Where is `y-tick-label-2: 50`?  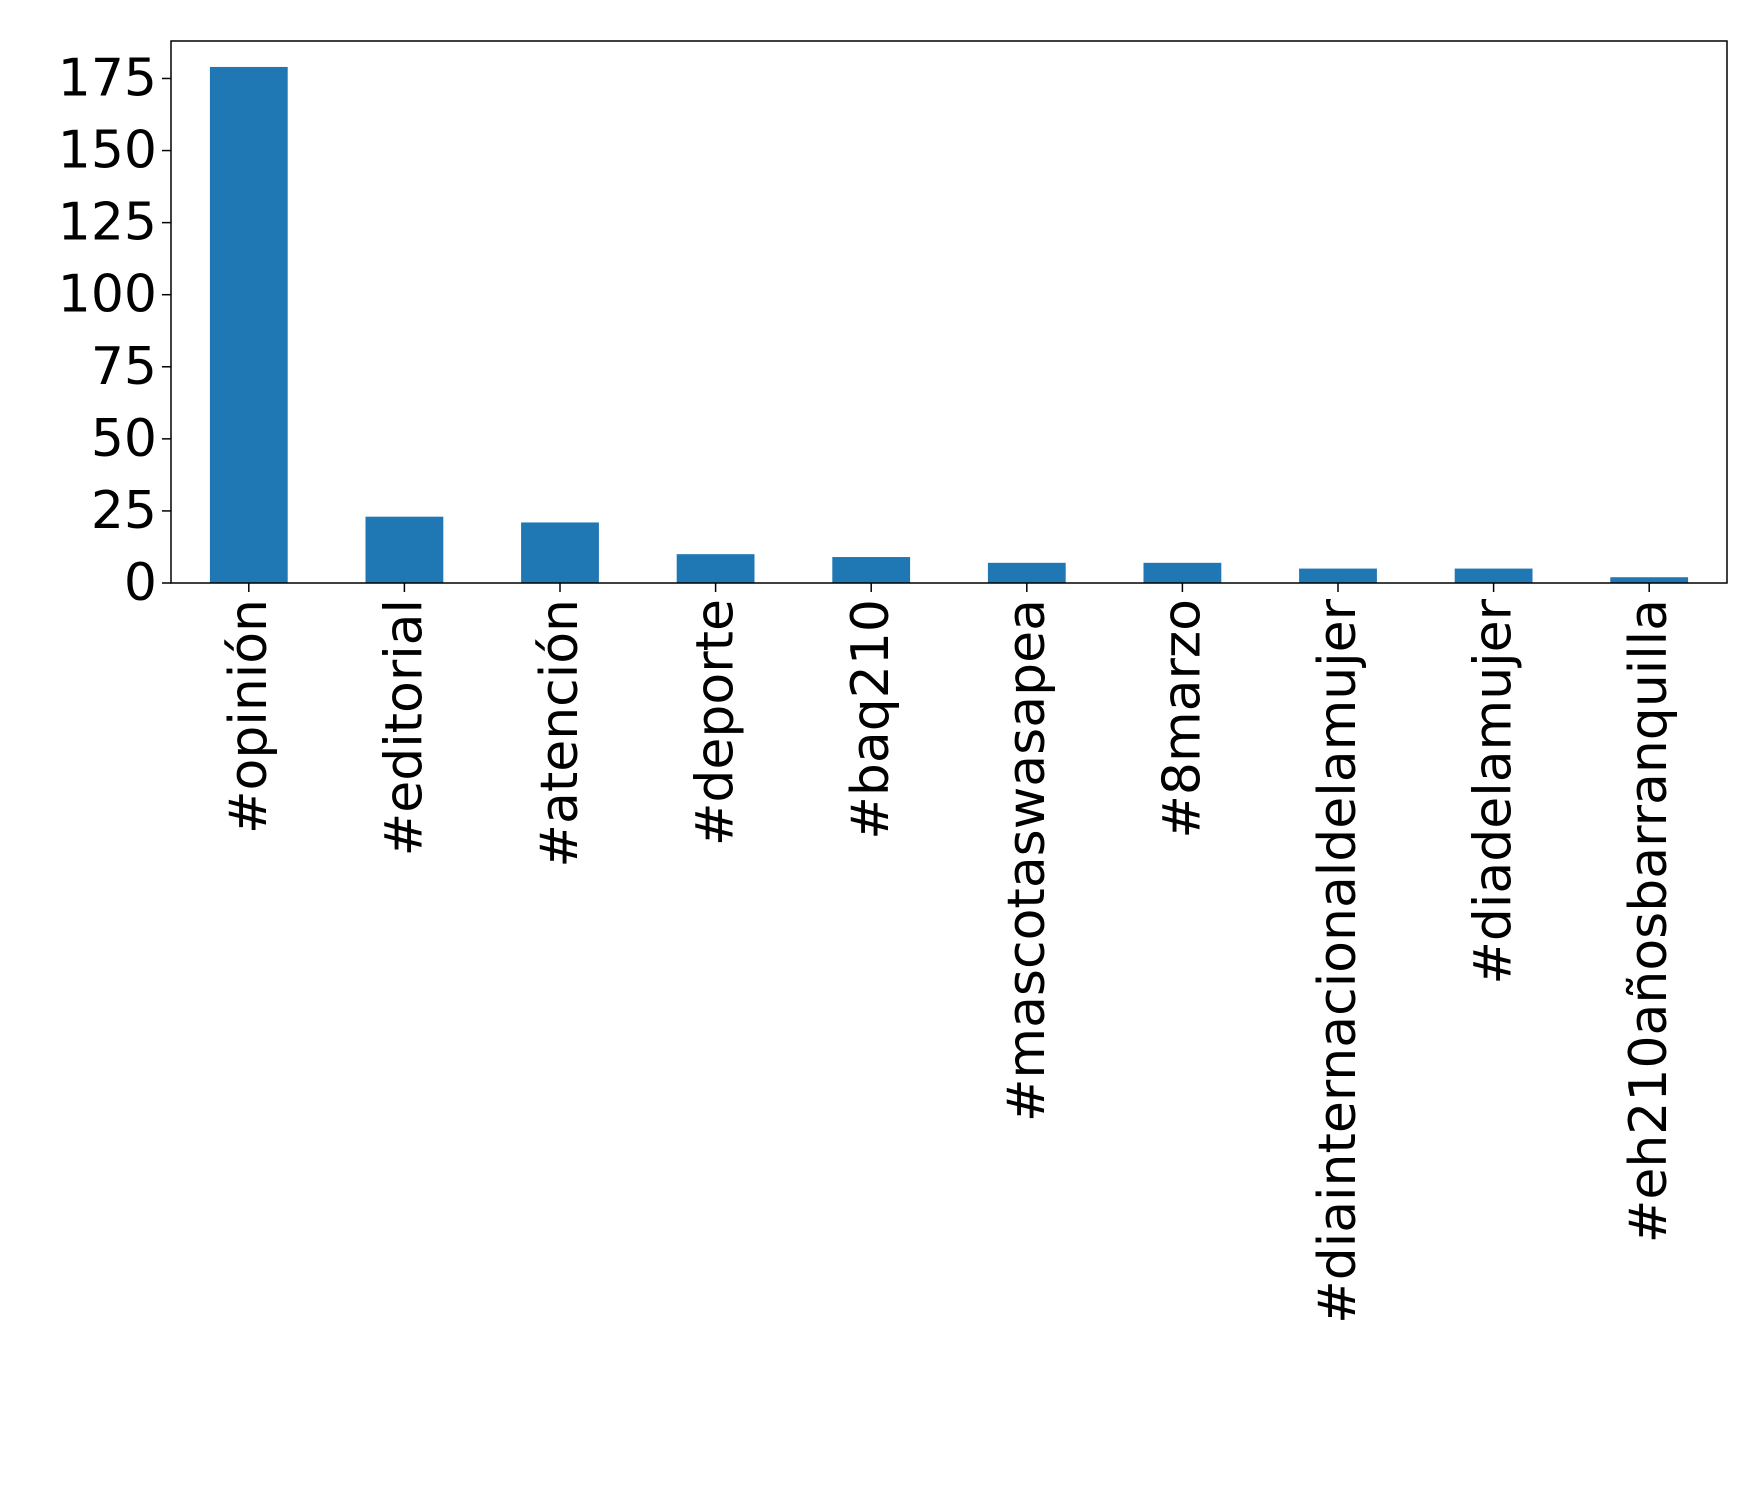
y-tick-label-2: 50 is located at coordinates (124, 439).